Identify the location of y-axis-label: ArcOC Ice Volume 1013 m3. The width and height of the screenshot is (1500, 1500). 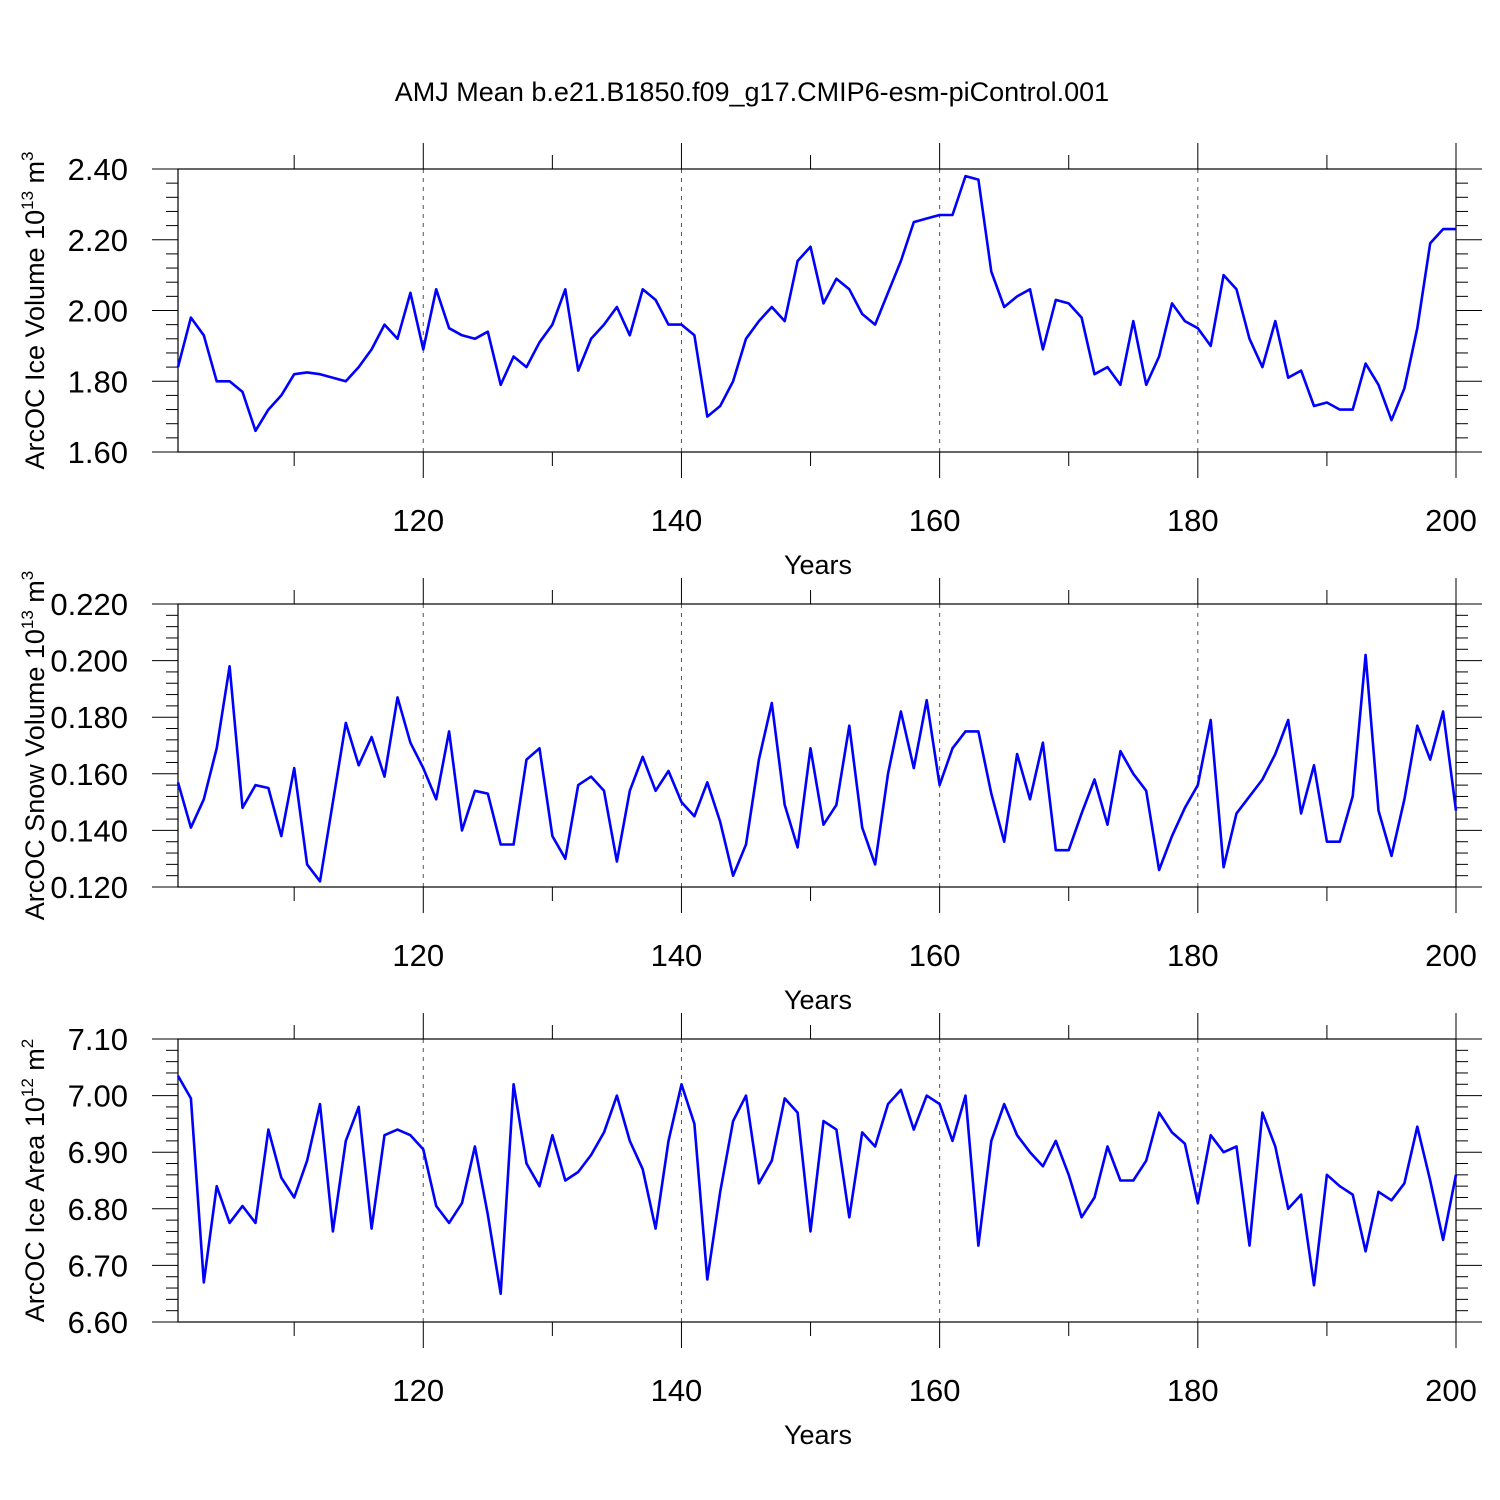
(34, 310).